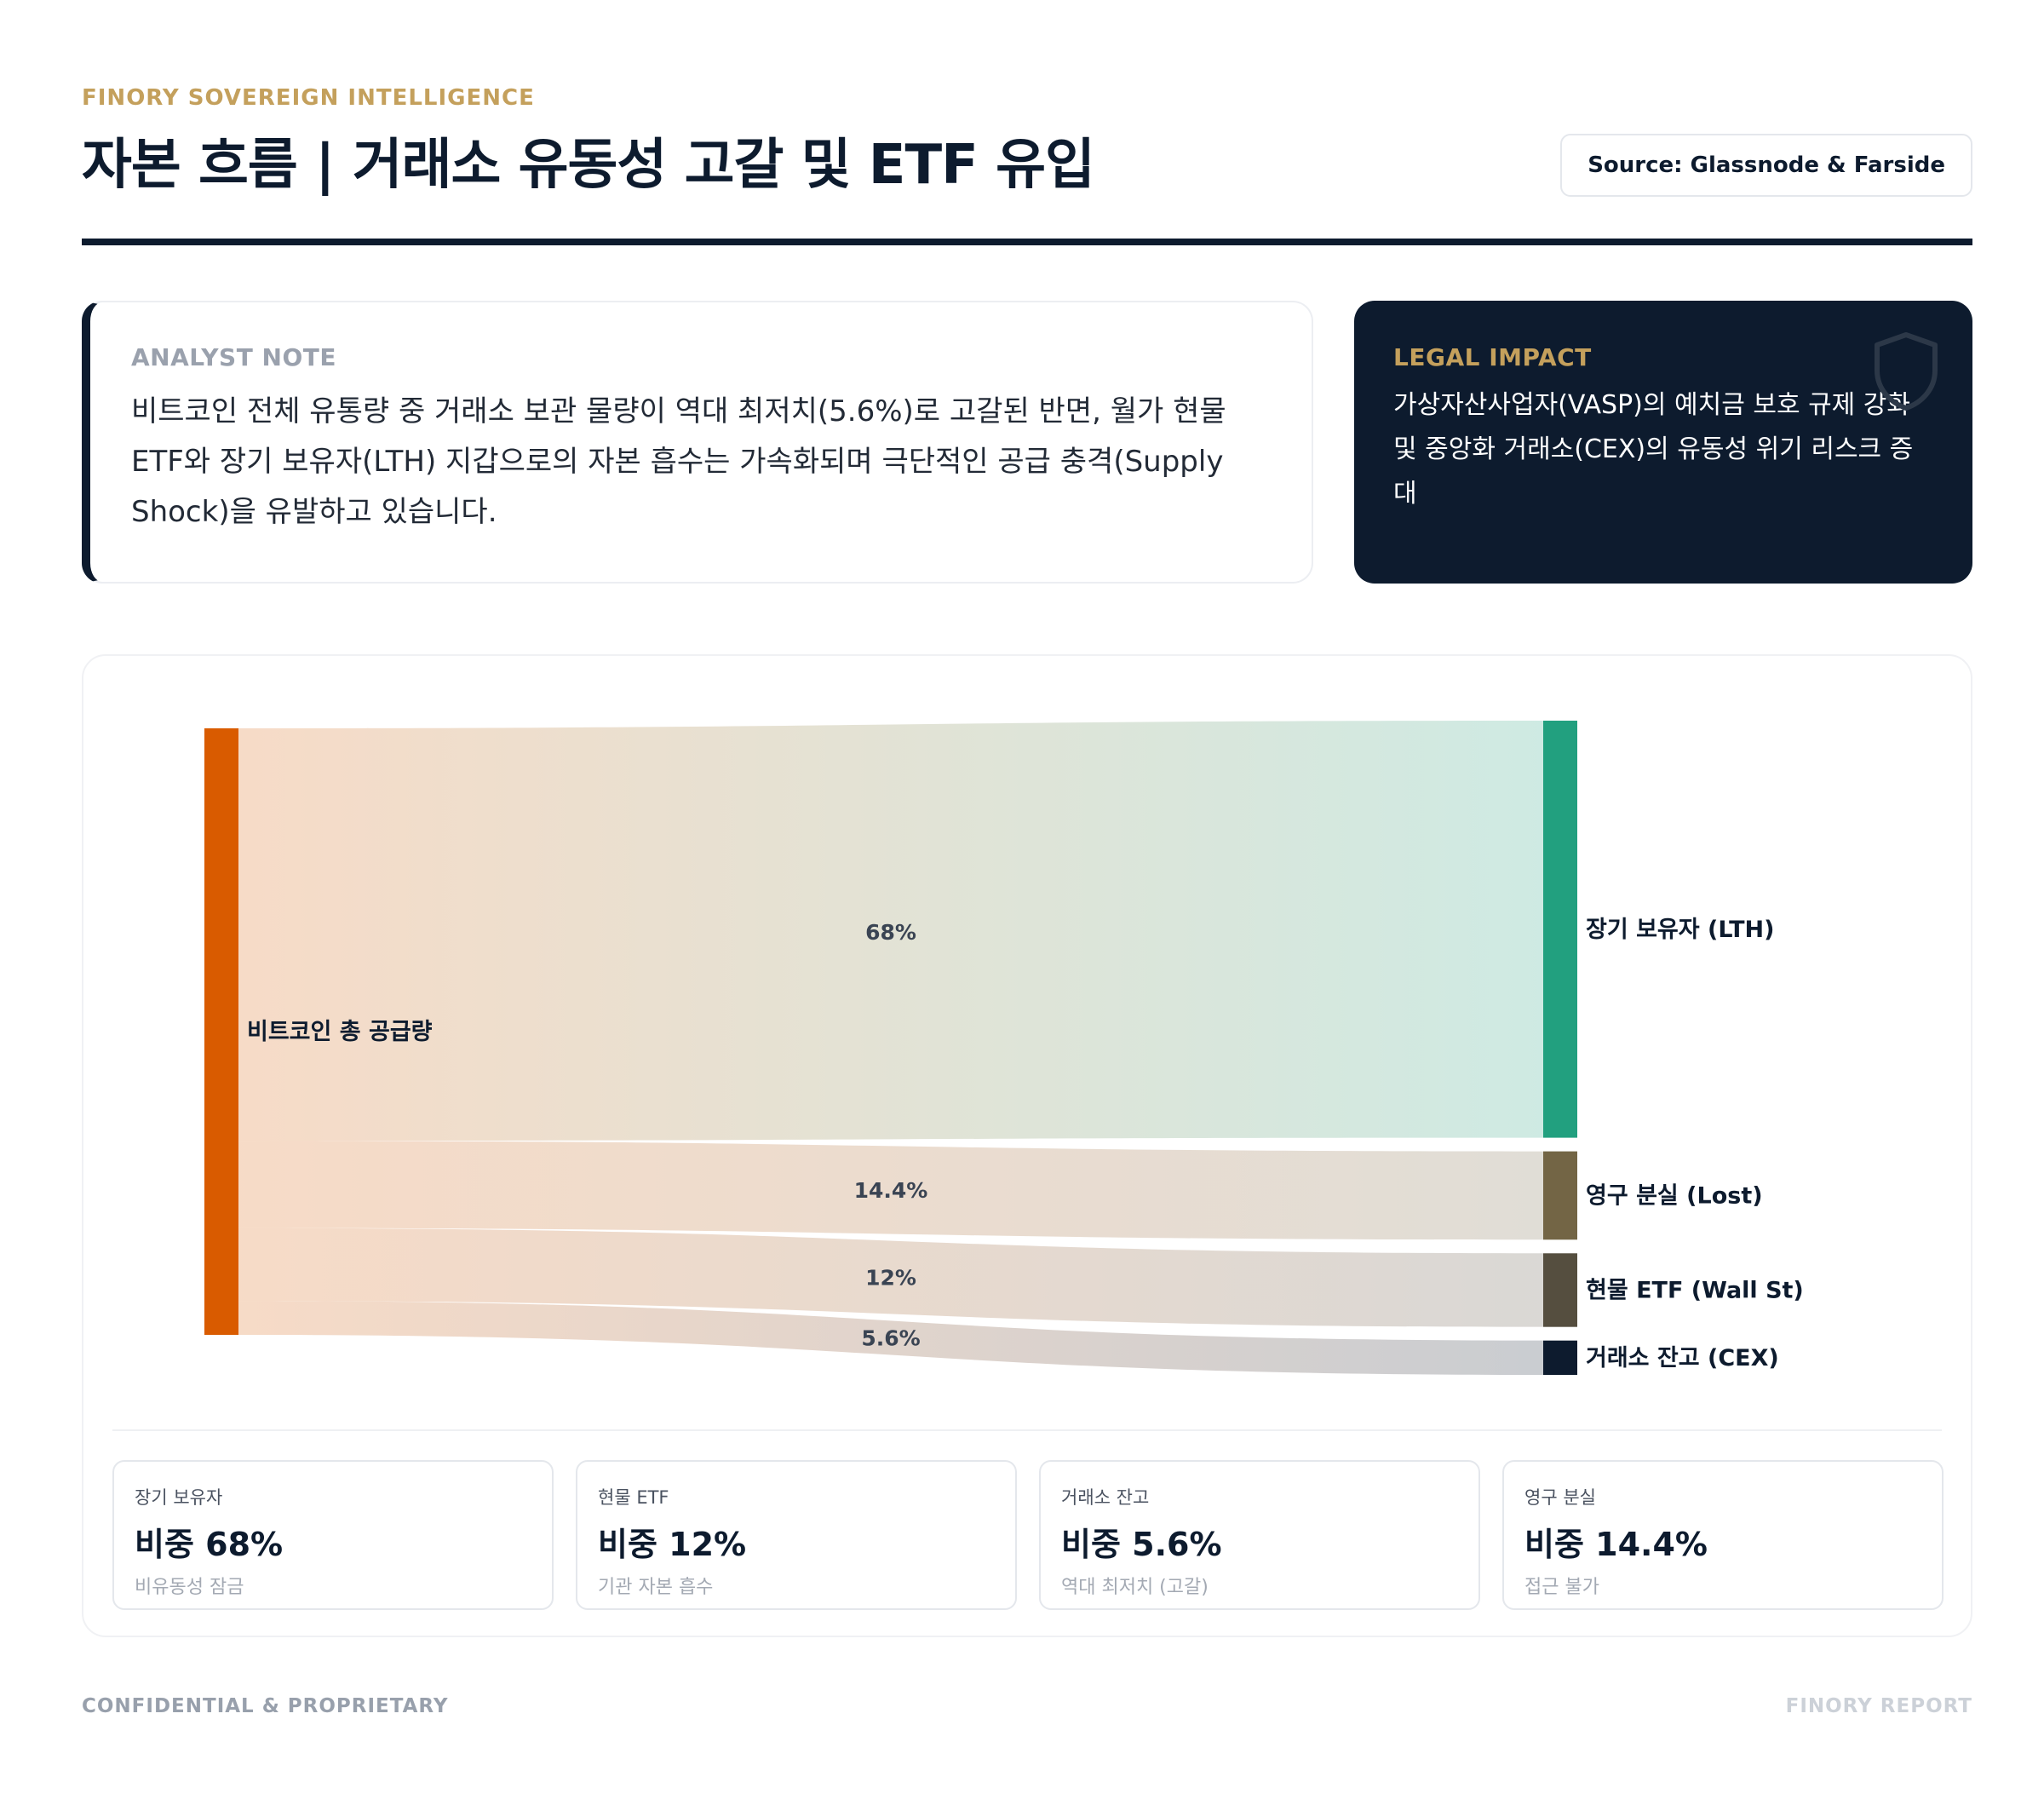 Image resolution: width=2044 pixels, height=1794 pixels. I want to click on header-divider, so click(1027, 242).